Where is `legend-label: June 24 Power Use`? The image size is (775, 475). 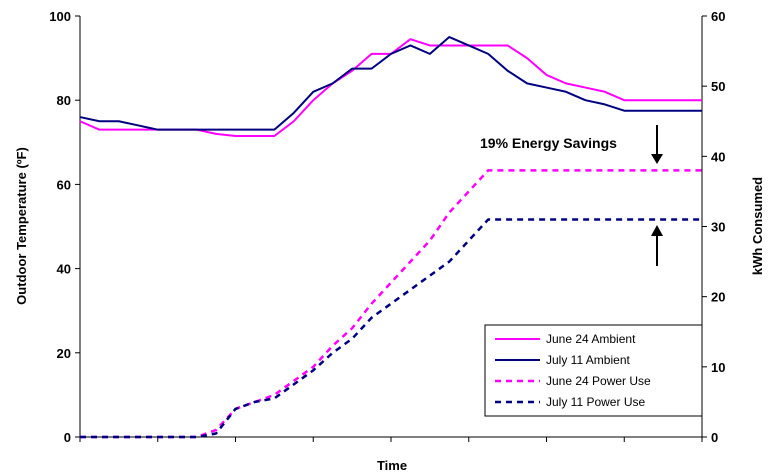
legend-label: June 24 Power Use is located at coordinates (598, 381).